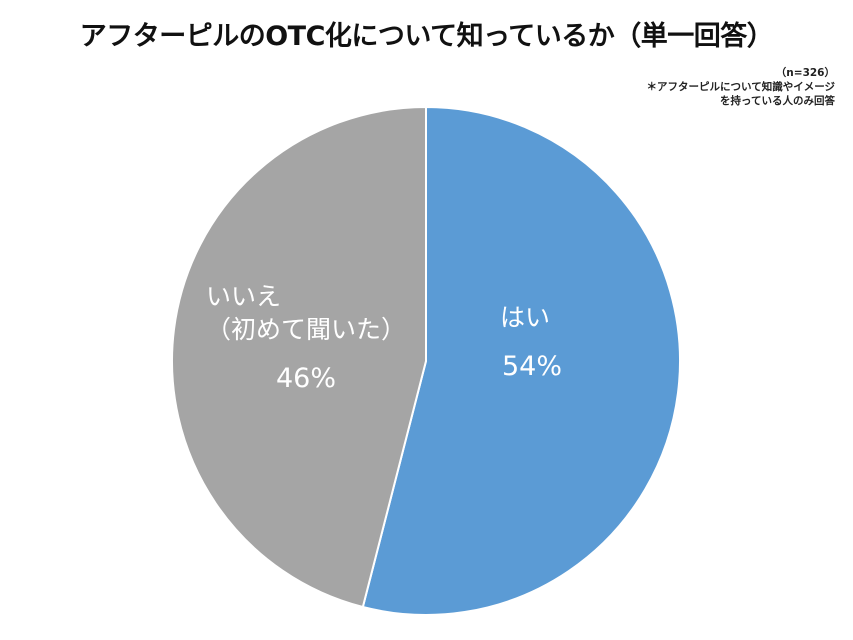 Image resolution: width=853 pixels, height=640 pixels. Describe the element at coordinates (306, 329) in the screenshot. I see `label-no-line2: （初めて聞いた）` at that location.